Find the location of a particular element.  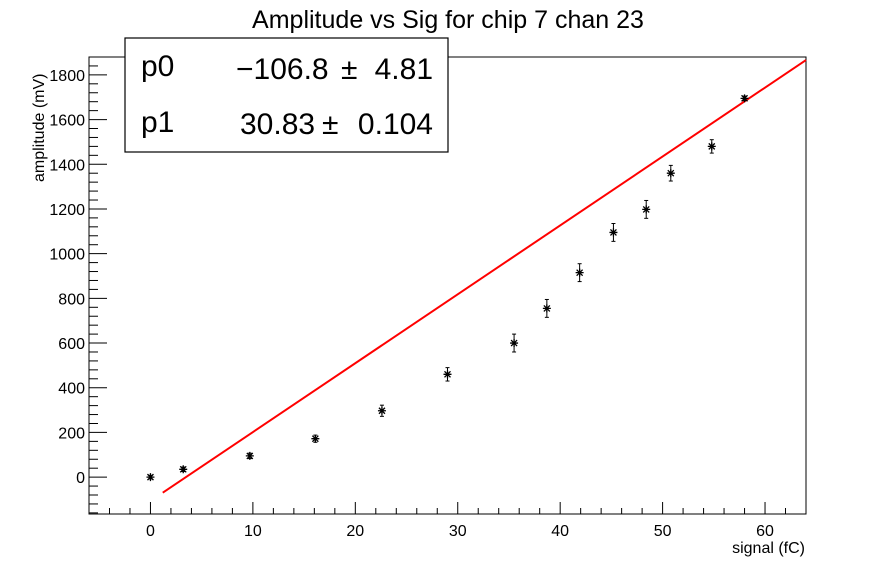

y-tick-label: 0 is located at coordinates (80, 478).